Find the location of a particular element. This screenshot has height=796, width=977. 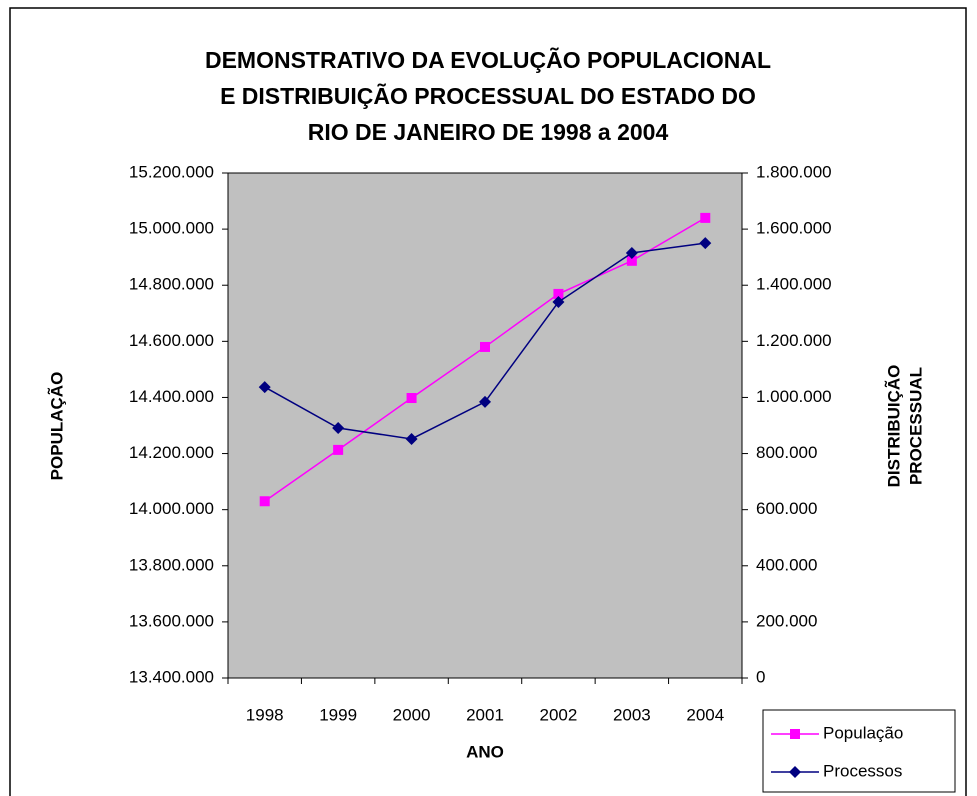

y2-tick-label: 1.800.000 is located at coordinates (794, 171).